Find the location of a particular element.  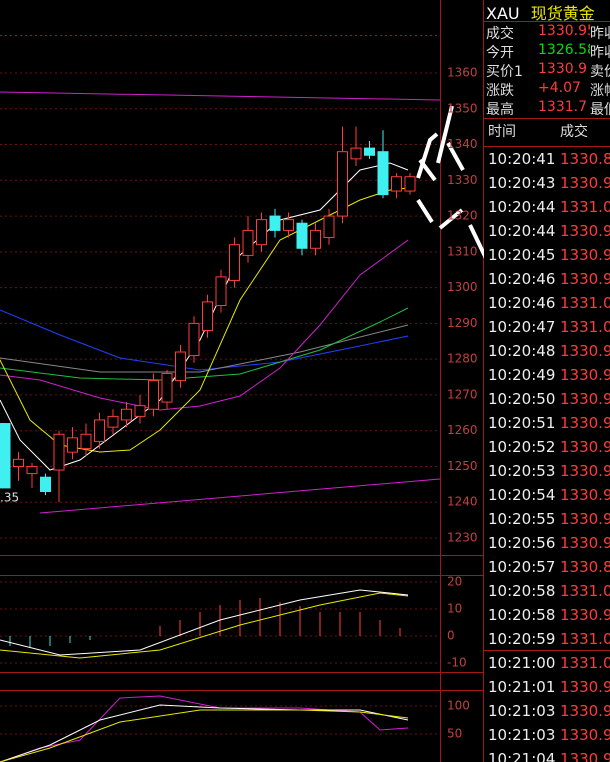

symbol-header: XAU 现货黄金 is located at coordinates (540, 12).